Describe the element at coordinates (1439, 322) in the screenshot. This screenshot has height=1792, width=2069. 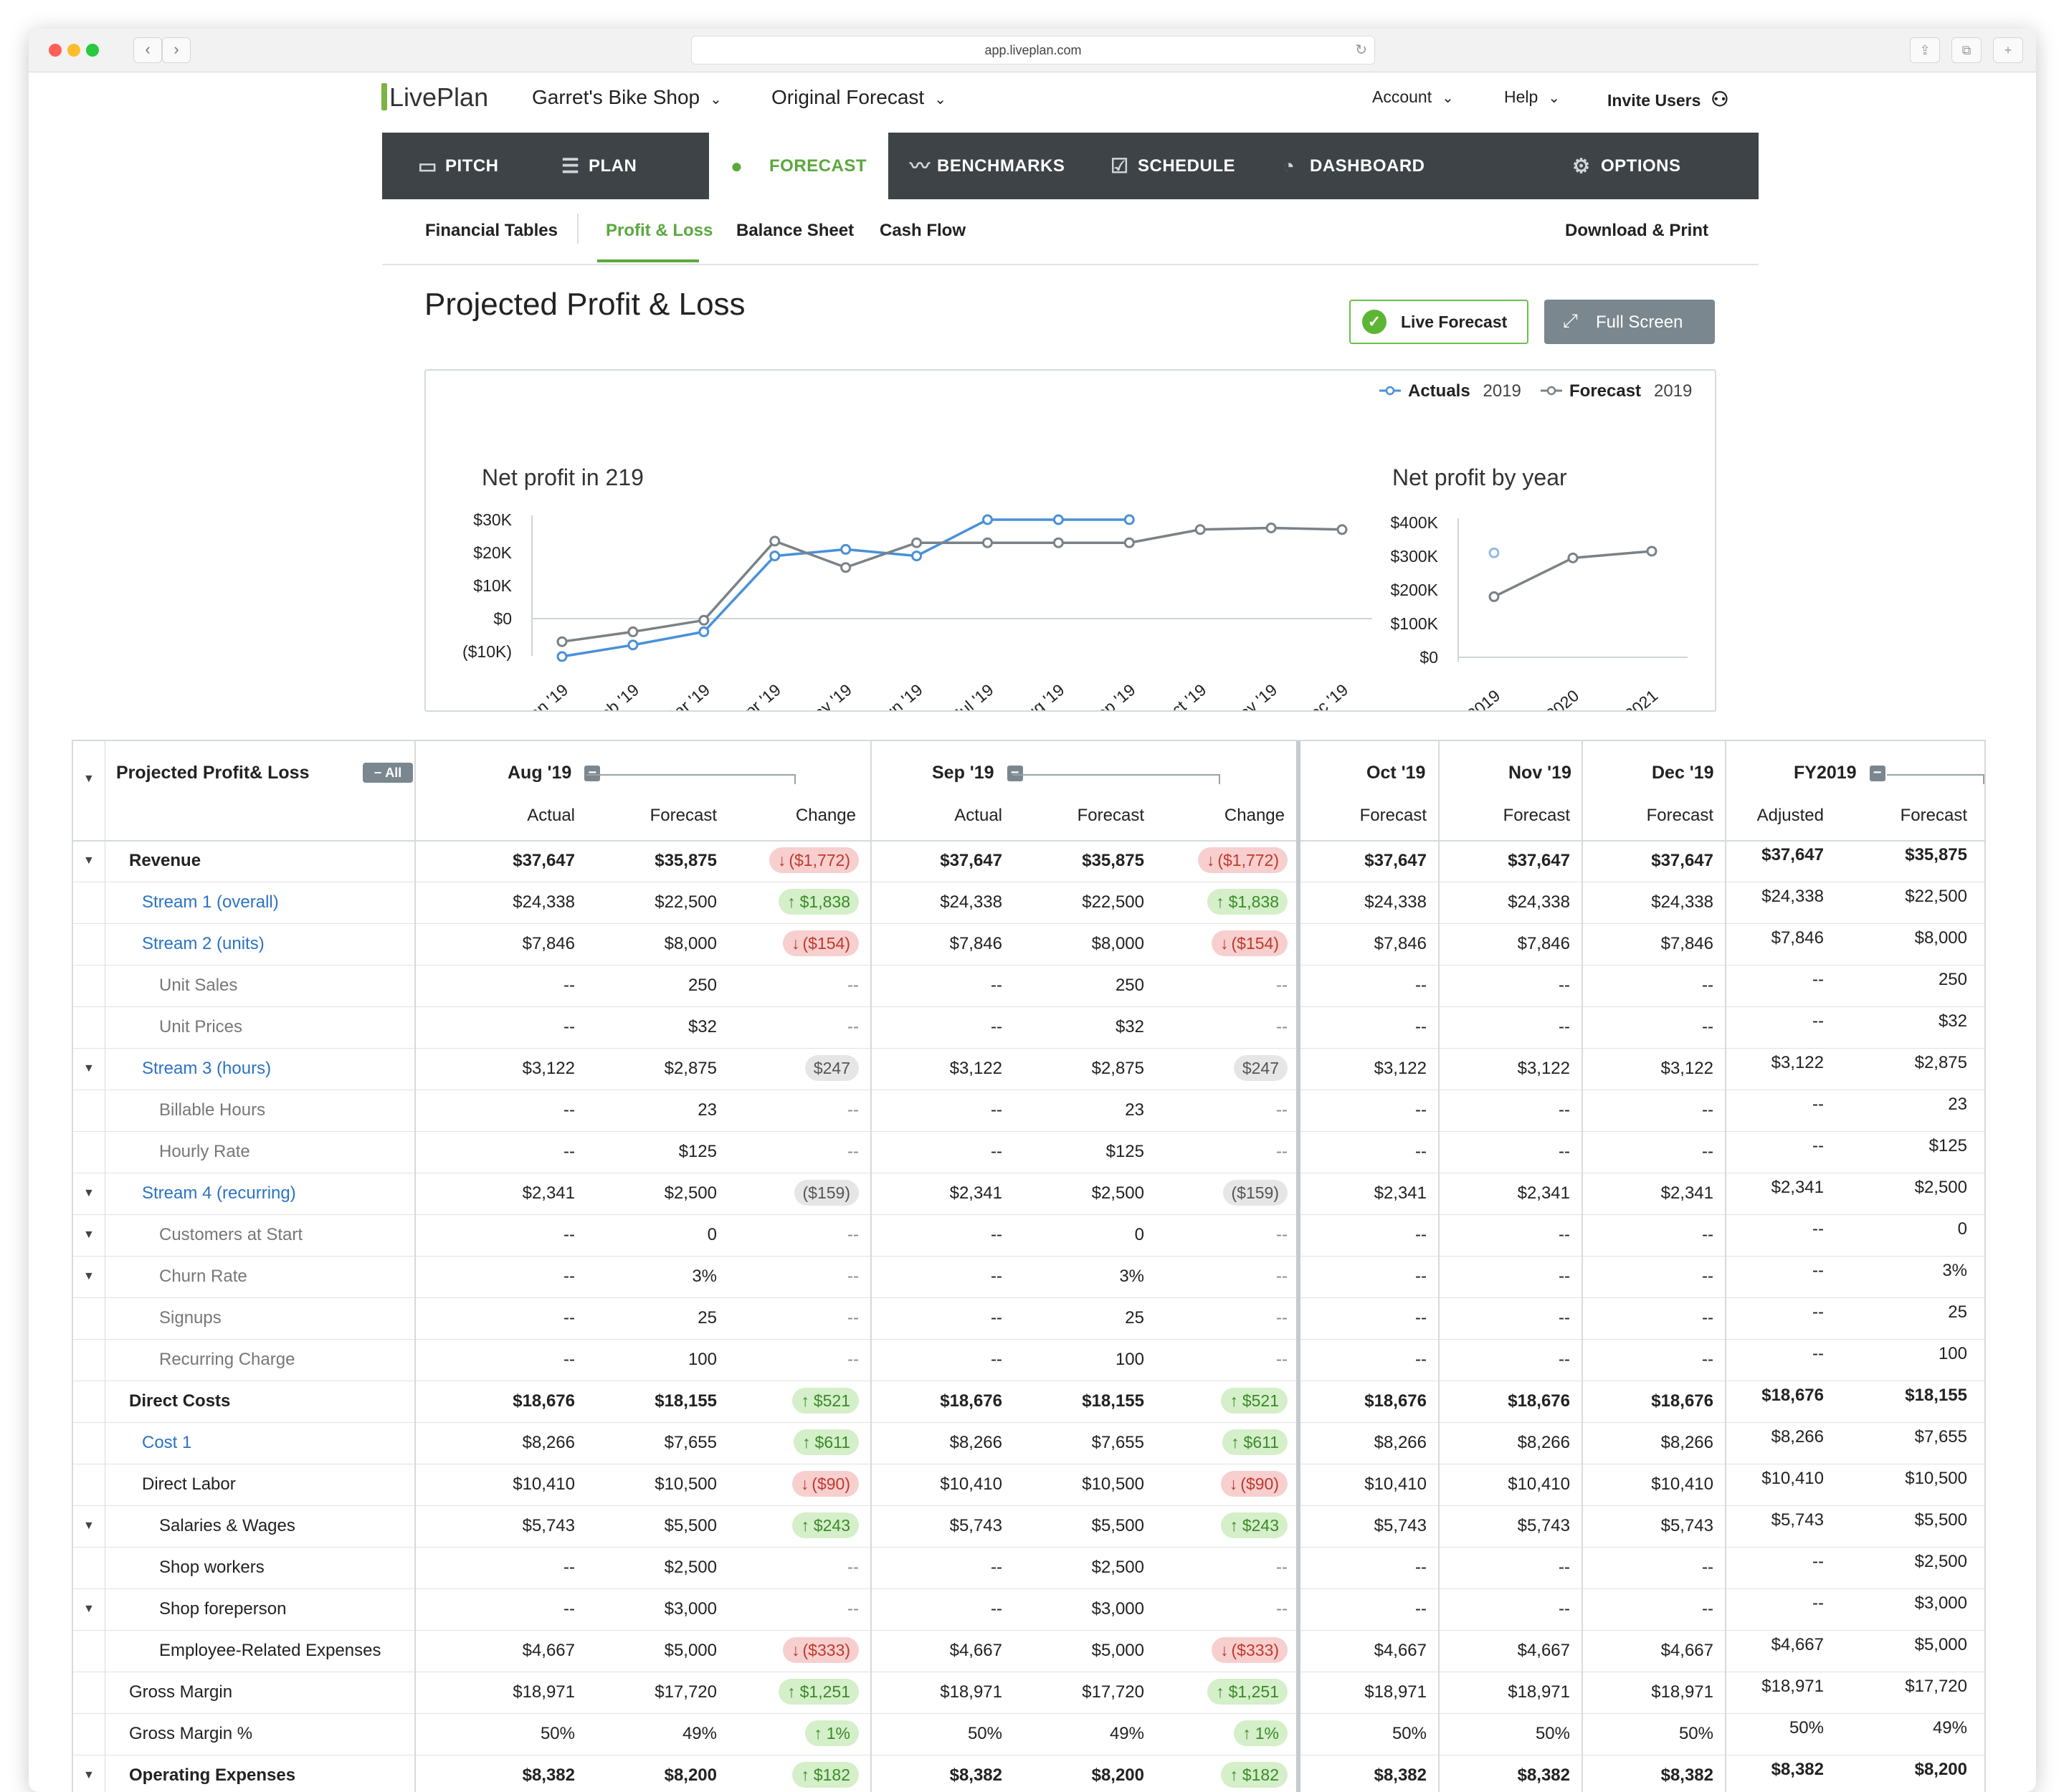
I see `live-forecast-button: ✓ Live Forecast` at that location.